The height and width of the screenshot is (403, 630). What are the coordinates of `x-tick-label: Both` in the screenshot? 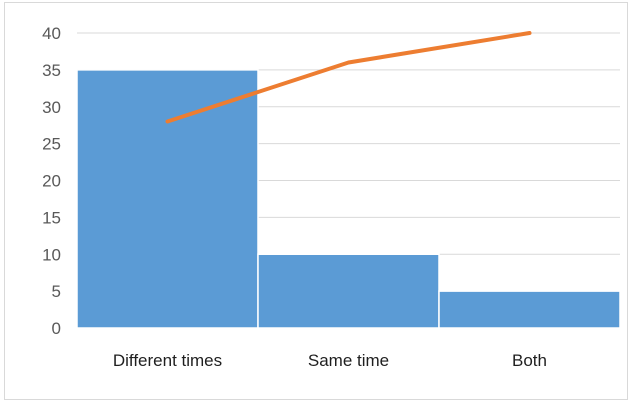 It's located at (529, 360).